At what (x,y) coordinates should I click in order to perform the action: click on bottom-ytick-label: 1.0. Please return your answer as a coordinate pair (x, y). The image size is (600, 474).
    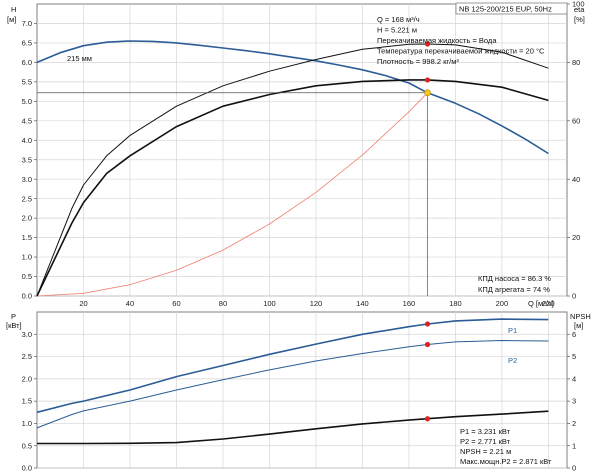
    Looking at the image, I should click on (27, 423).